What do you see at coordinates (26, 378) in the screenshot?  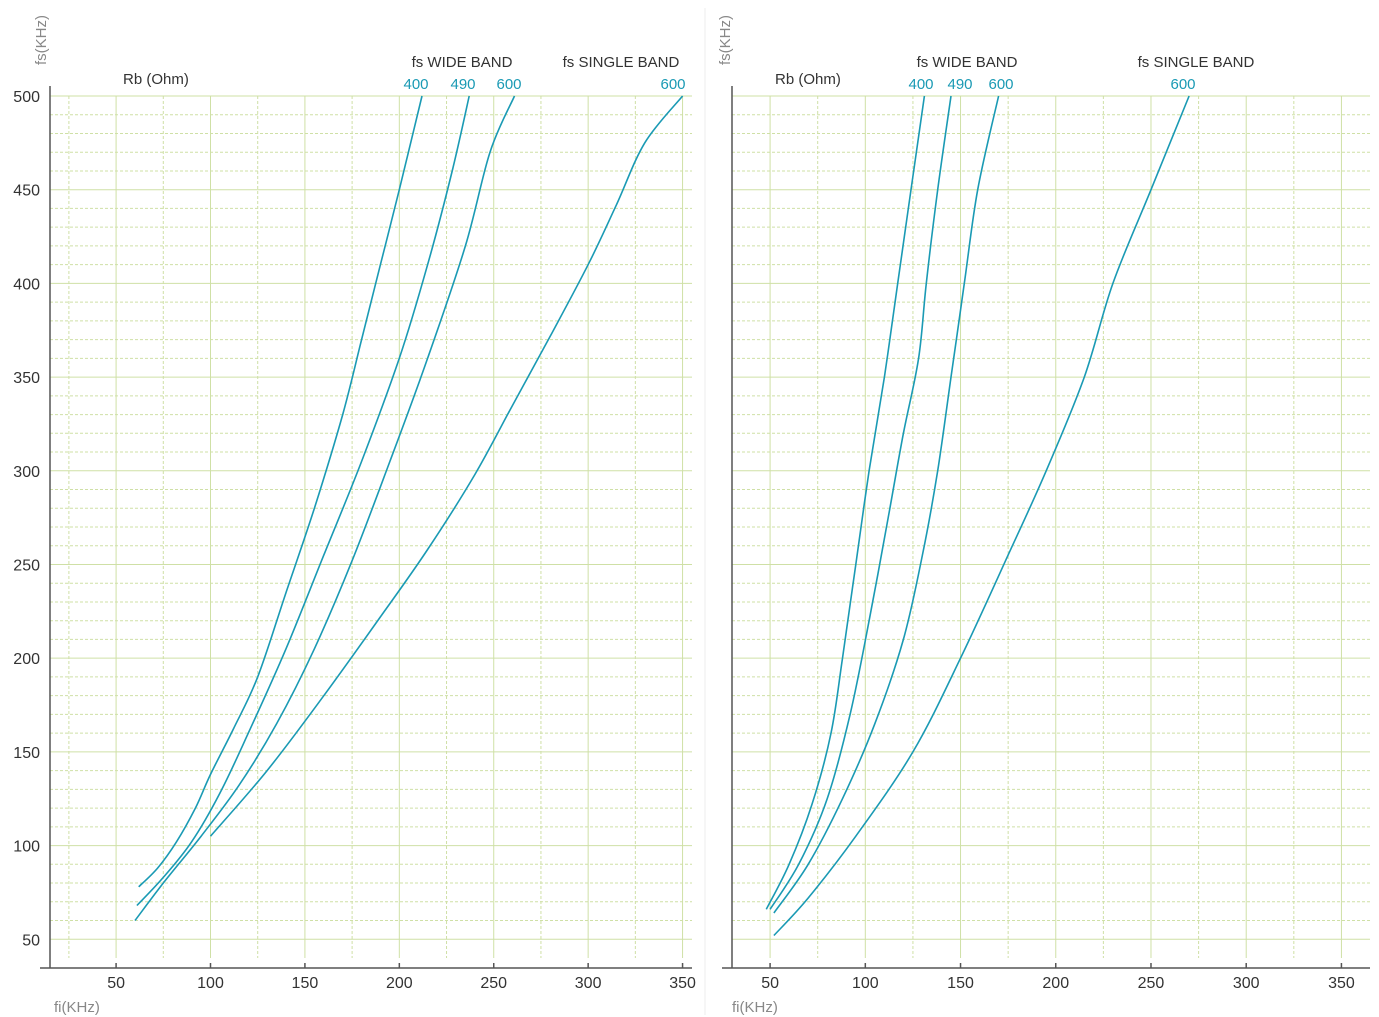 I see `y-tick-label: 350` at bounding box center [26, 378].